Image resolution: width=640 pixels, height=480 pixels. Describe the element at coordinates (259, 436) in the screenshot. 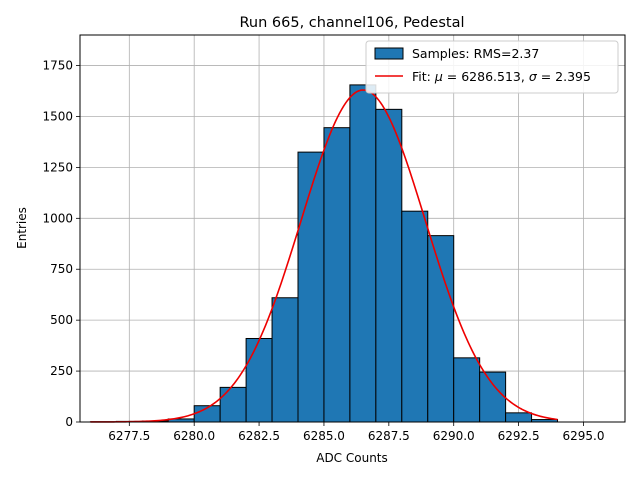

I see `x-tick-label: 6282.5` at that location.